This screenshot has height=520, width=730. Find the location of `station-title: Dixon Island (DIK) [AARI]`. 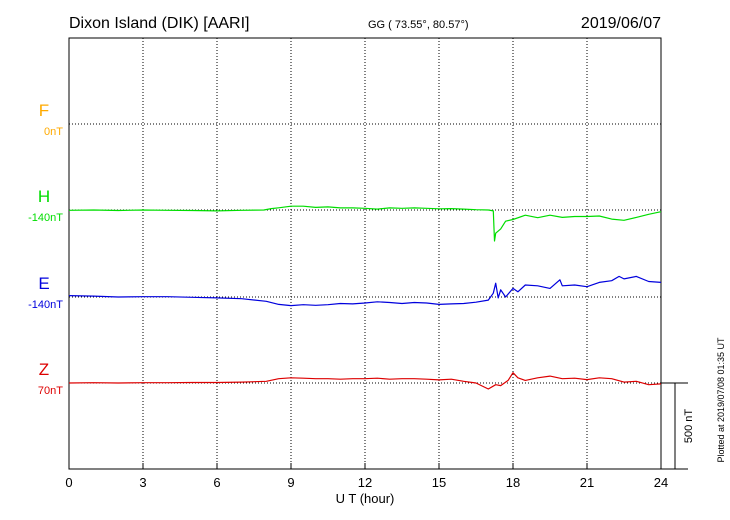

station-title: Dixon Island (DIK) [AARI] is located at coordinates (159, 23).